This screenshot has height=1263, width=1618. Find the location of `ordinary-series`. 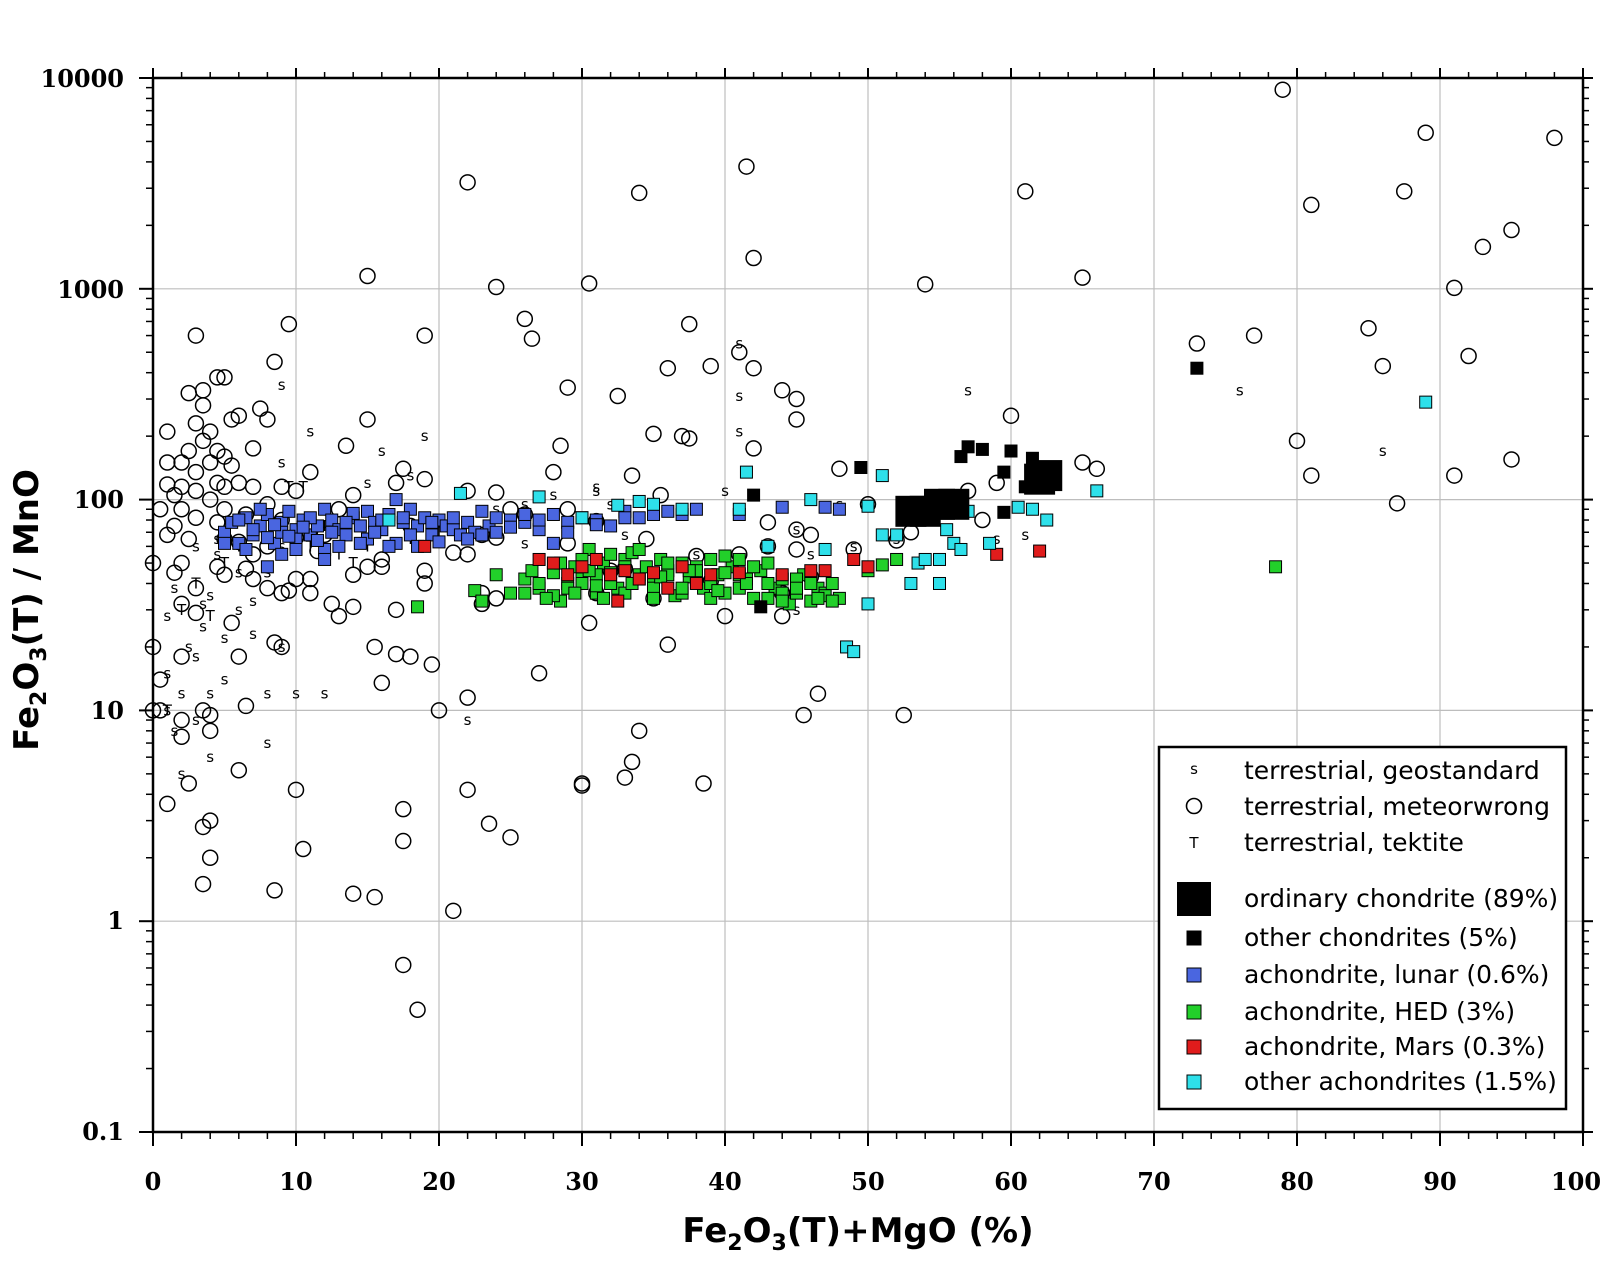

ordinary-series is located at coordinates (979, 493).